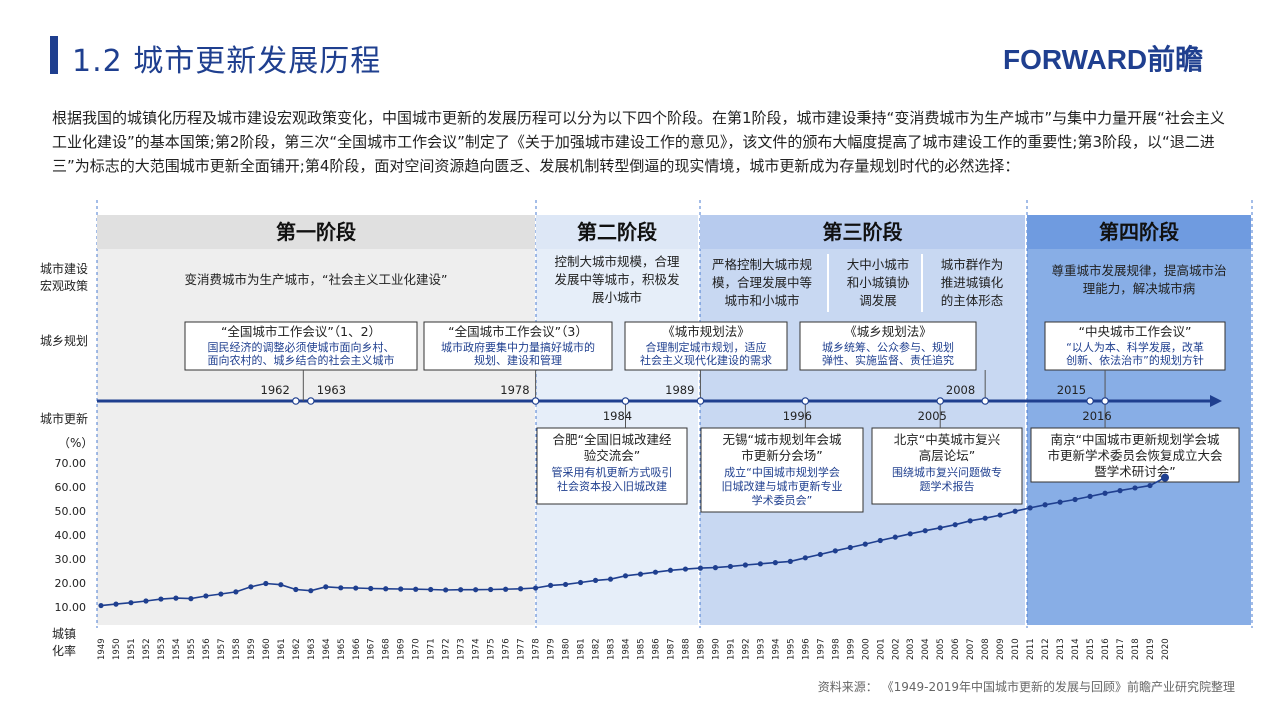  Describe the element at coordinates (971, 649) in the screenshot. I see `x-tick-label: 2007` at that location.